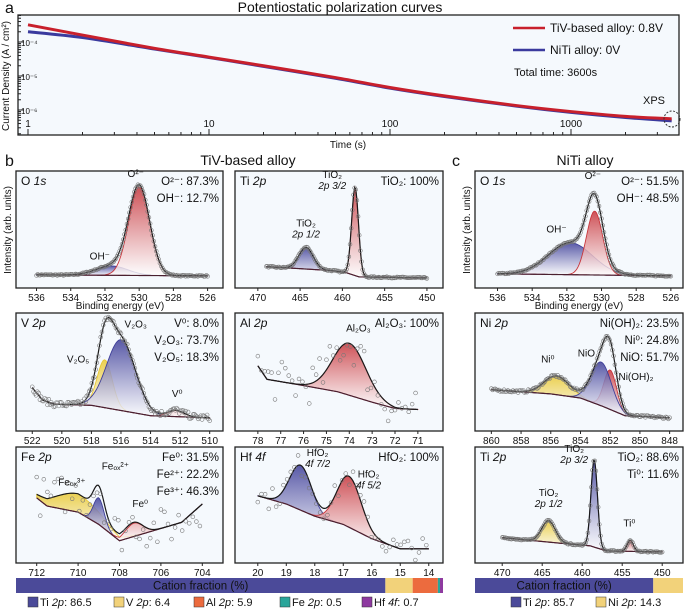 The image size is (685, 610). I want to click on composition-text: NiO: 51.7%, so click(649, 358).